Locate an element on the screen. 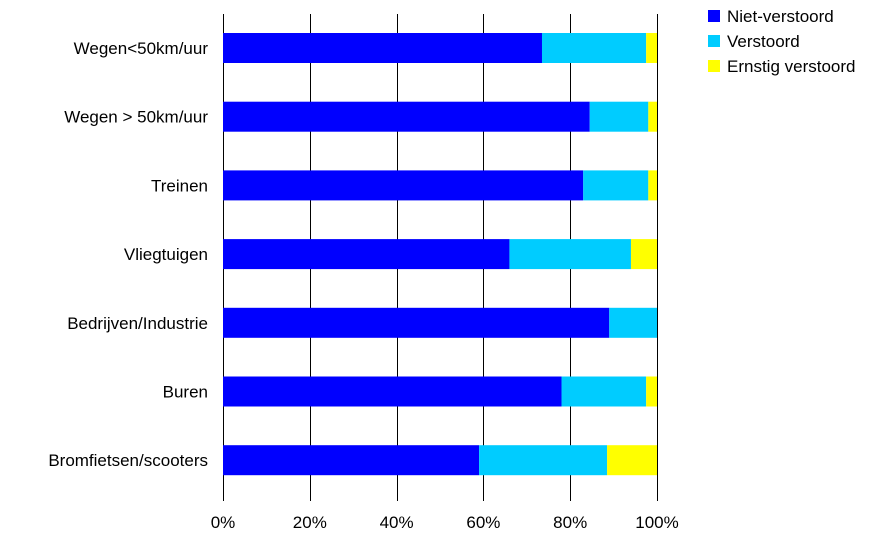  category-label: Buren is located at coordinates (185, 392).